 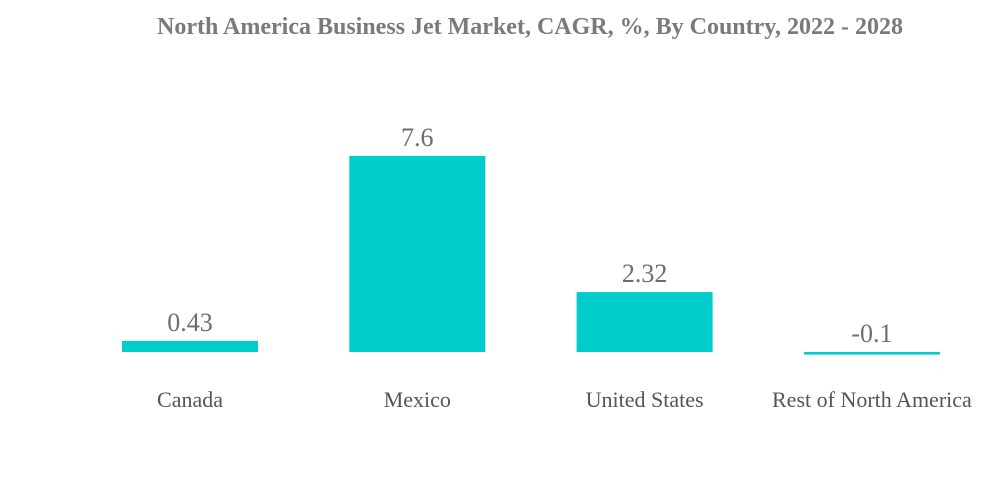 I want to click on category-label-rest-of-north-america: Rest of North America, so click(x=872, y=399).